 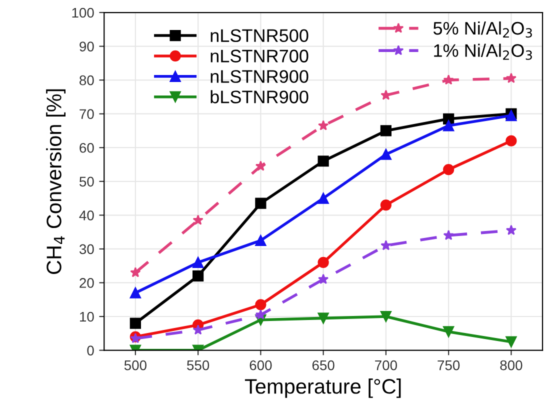 What do you see at coordinates (87, 181) in the screenshot?
I see `y-tick-label: 50` at bounding box center [87, 181].